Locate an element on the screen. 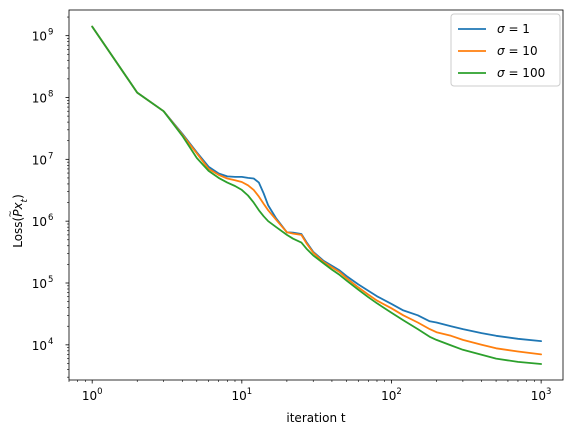 The height and width of the screenshot is (437, 574). legend-label: σ = 10 is located at coordinates (517, 51).